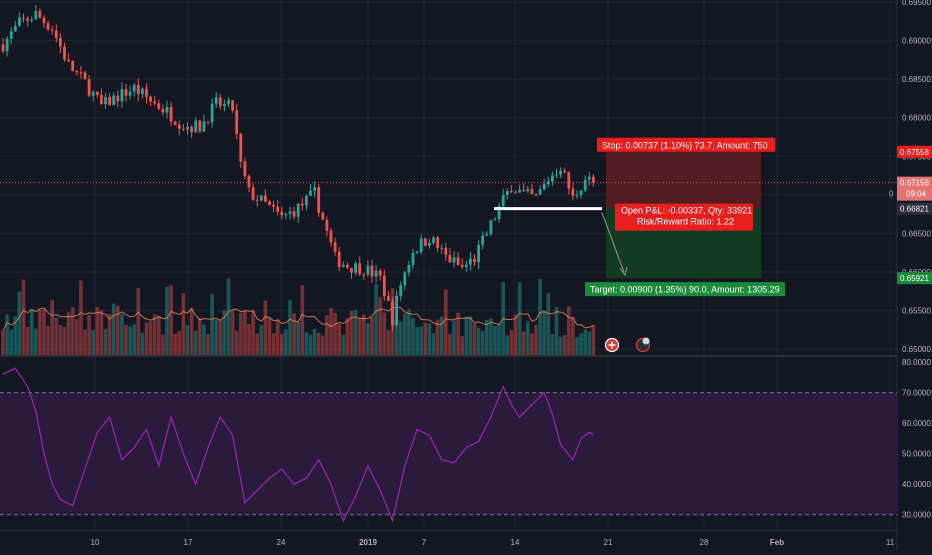  What do you see at coordinates (188, 542) in the screenshot?
I see `time-tick-label: 17` at bounding box center [188, 542].